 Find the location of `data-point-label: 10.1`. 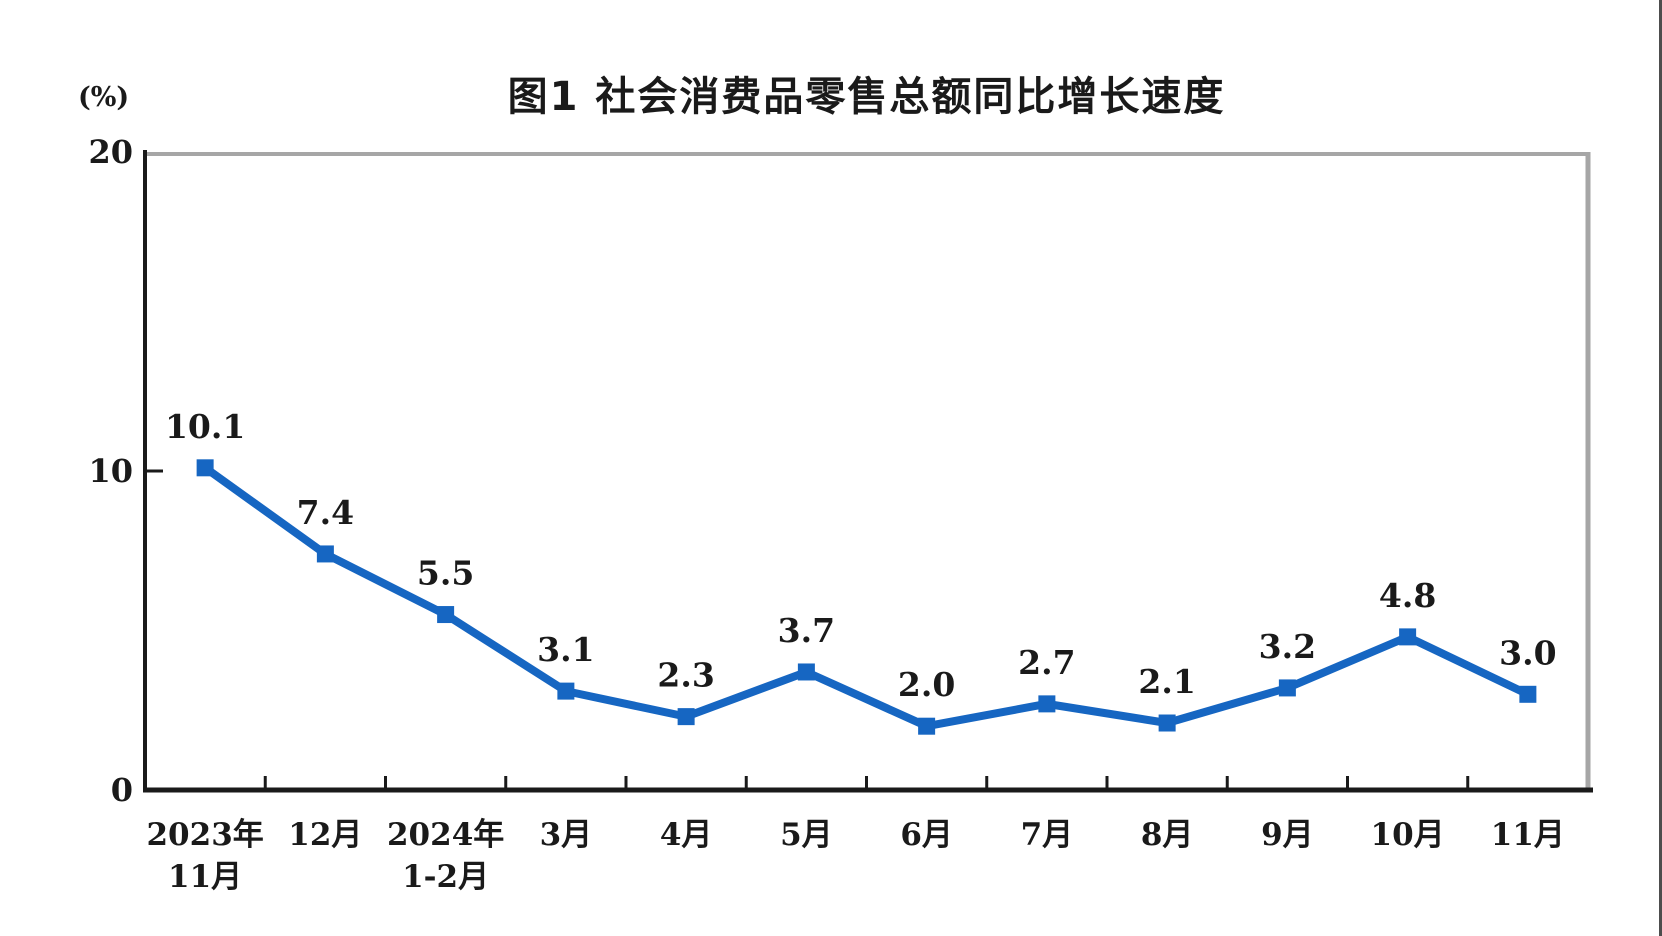

data-point-label: 10.1 is located at coordinates (205, 426).